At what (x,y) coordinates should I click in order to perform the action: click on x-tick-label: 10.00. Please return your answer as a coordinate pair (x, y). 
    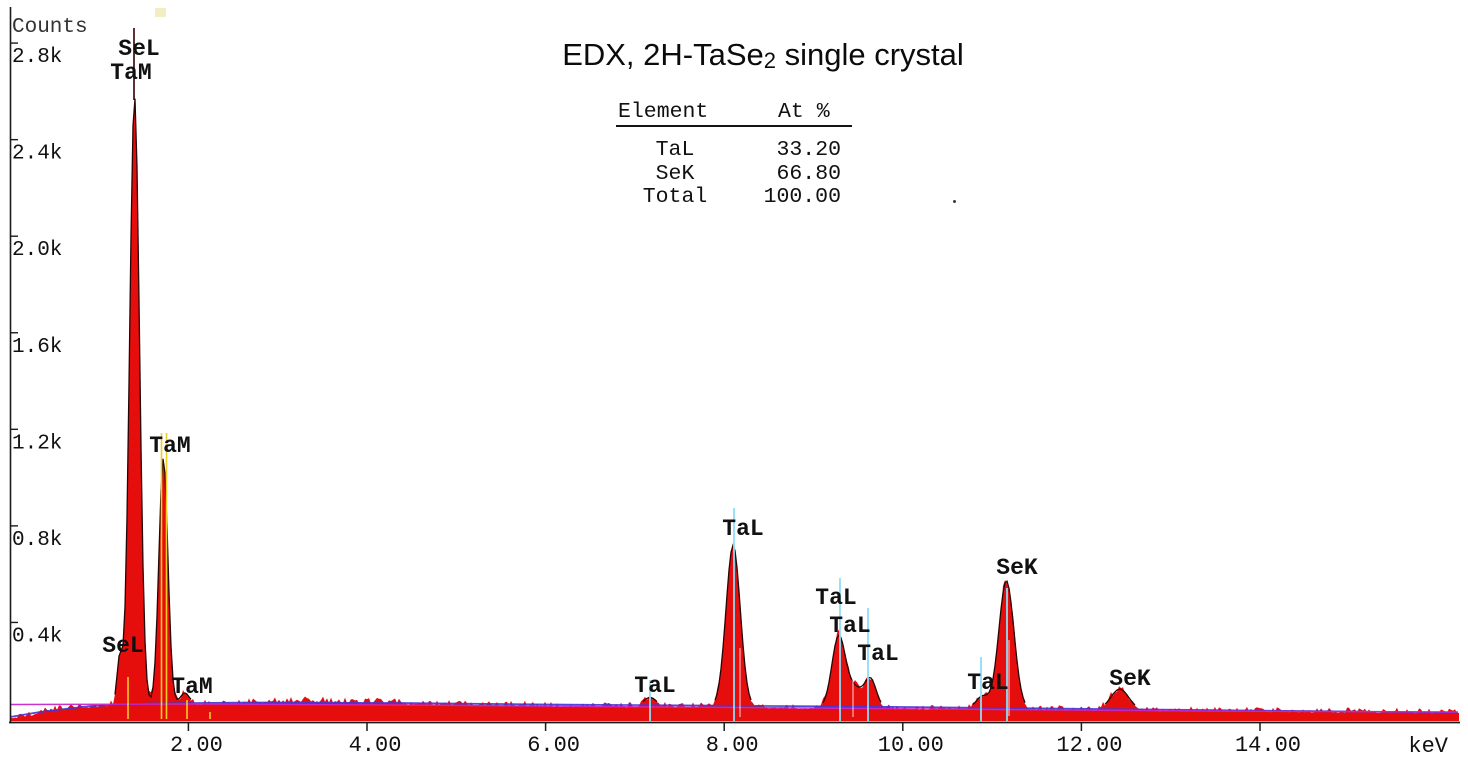
    Looking at the image, I should click on (911, 745).